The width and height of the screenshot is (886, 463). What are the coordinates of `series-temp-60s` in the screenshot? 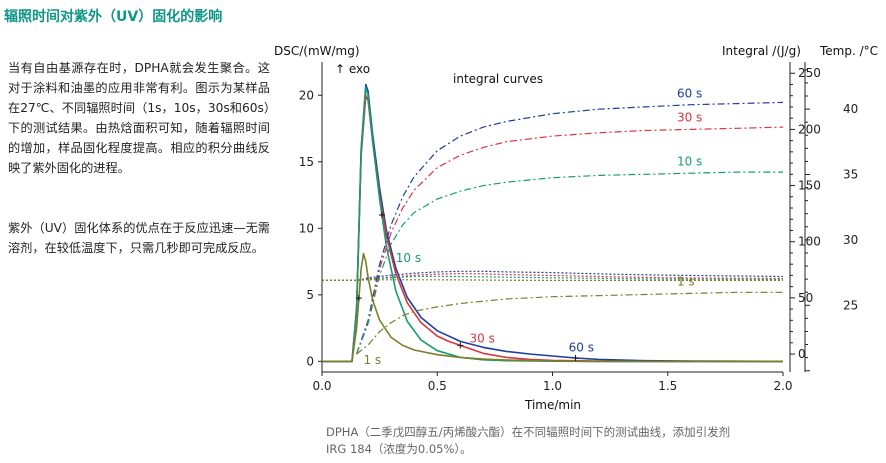 It's located at (553, 275).